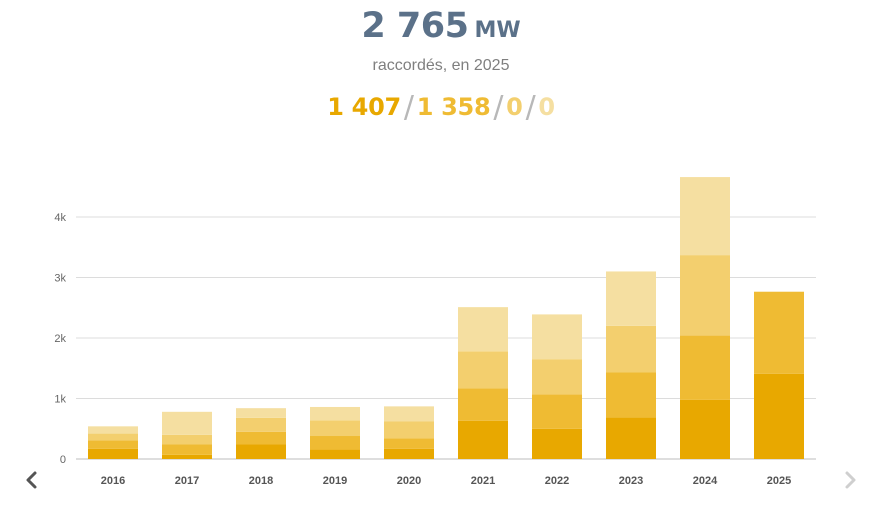  I want to click on x-tick-label: 2025, so click(779, 481).